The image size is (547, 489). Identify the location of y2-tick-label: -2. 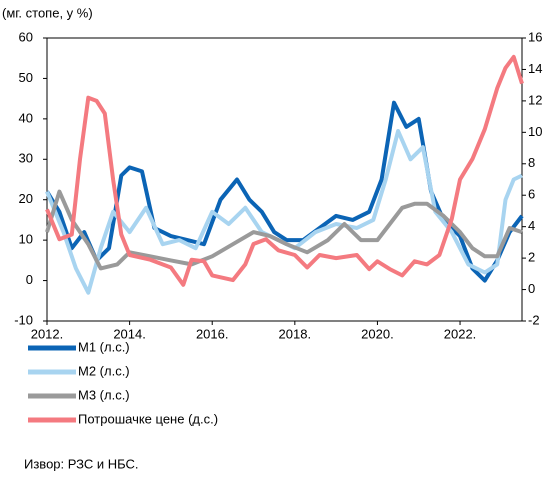
(534, 319).